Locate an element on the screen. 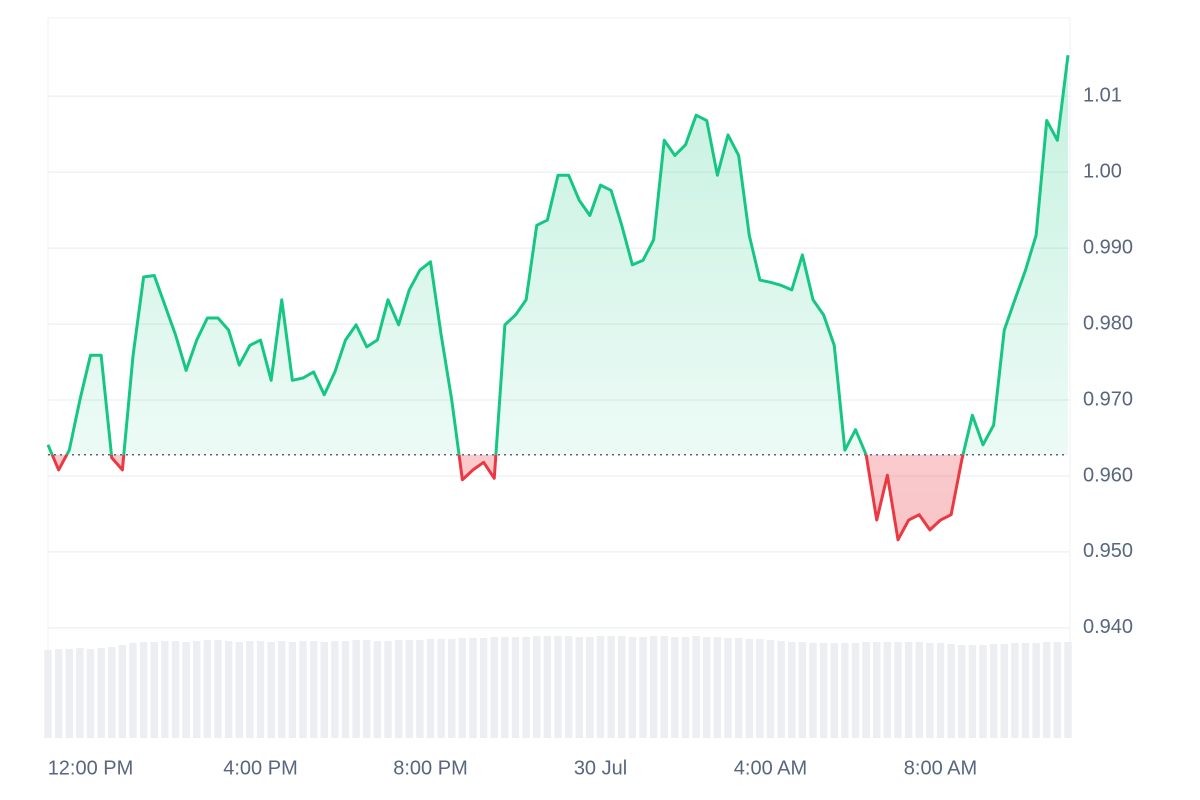 The height and width of the screenshot is (800, 1200). x-tick-label: 4:00 AM is located at coordinates (770, 768).